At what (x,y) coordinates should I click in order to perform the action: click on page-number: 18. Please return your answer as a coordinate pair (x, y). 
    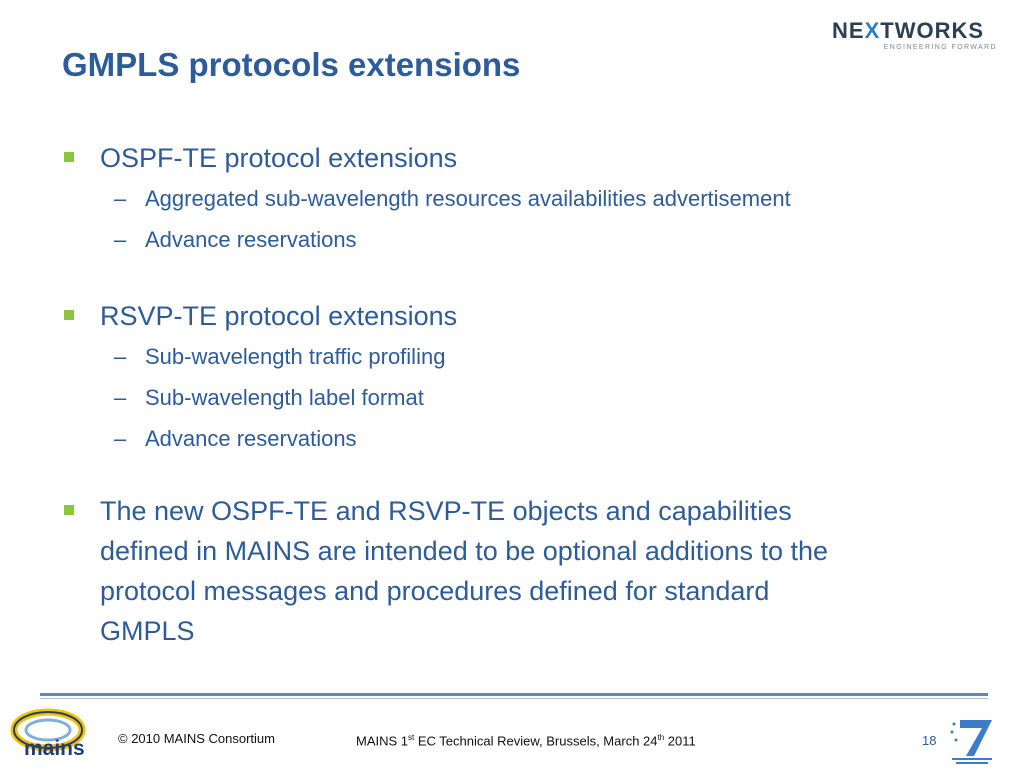
    Looking at the image, I should click on (929, 740).